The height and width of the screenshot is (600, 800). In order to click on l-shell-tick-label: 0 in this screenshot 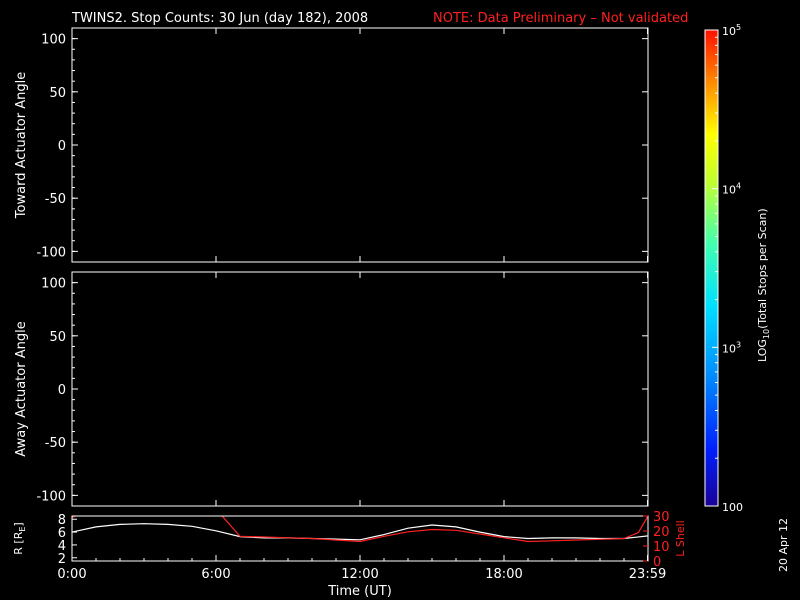, I will do `click(657, 562)`.